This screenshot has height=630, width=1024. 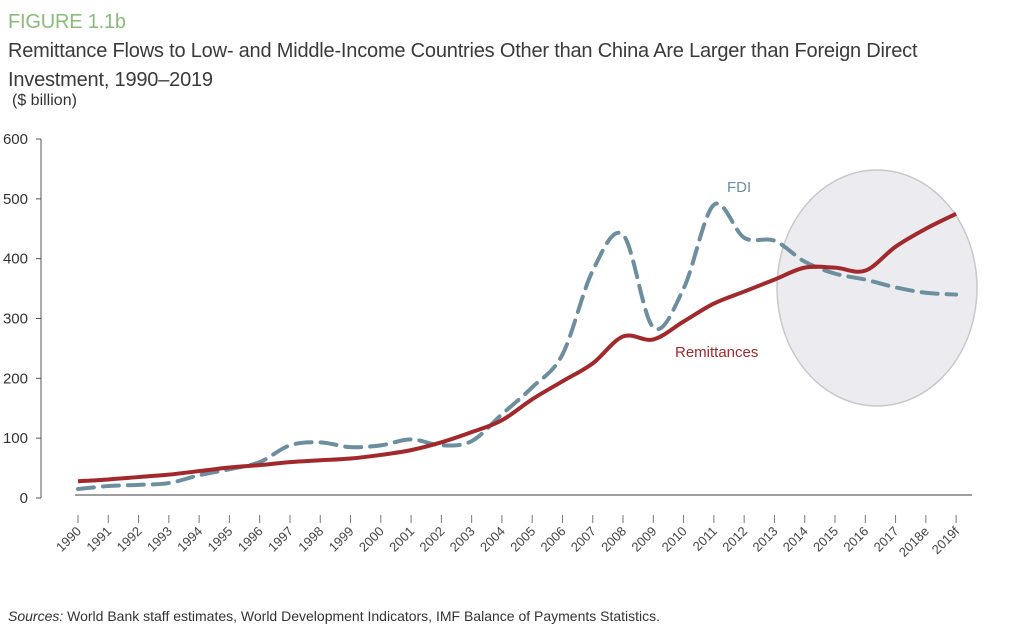 I want to click on y-axis-unit: ($ billion), so click(x=44, y=100).